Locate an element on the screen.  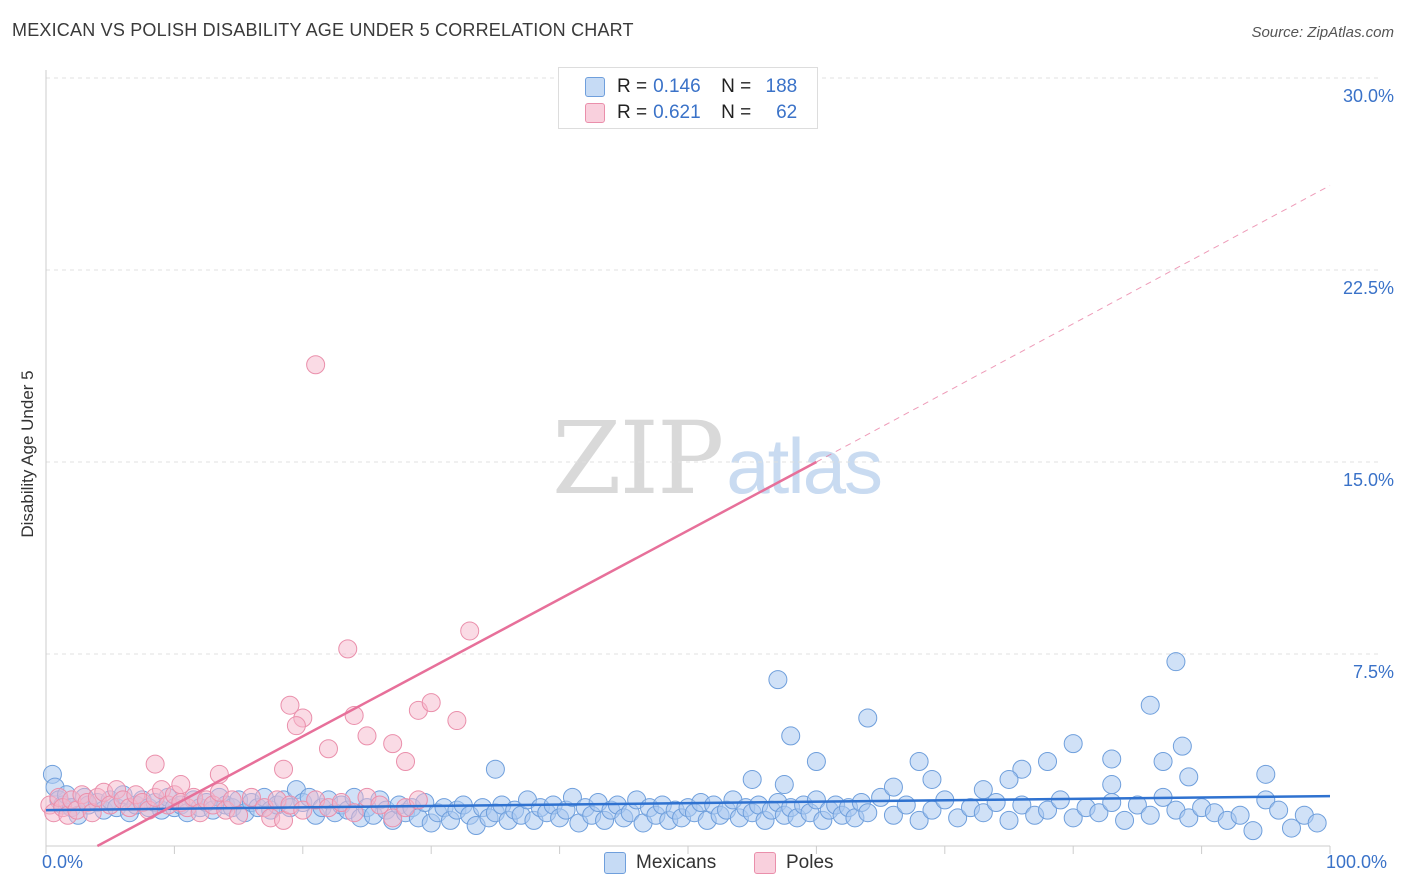
legend-item-poles: Poles is located at coordinates (794, 863).